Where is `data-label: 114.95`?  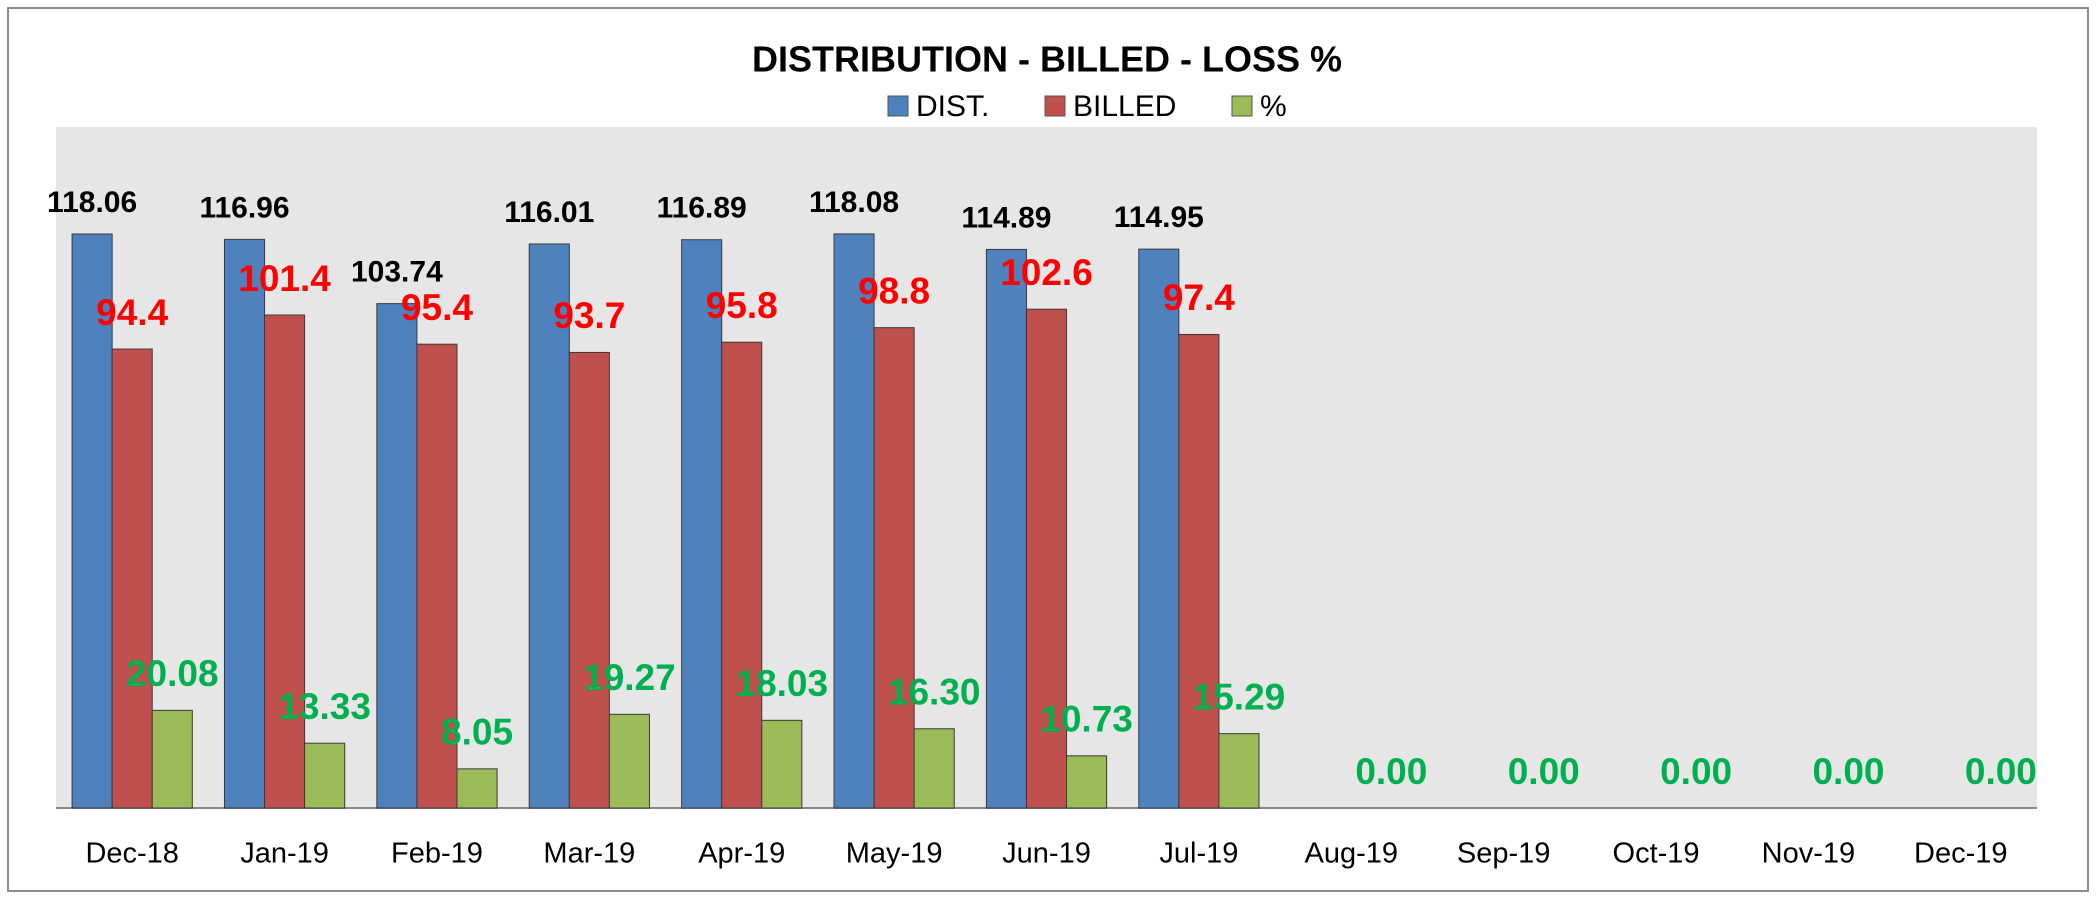
data-label: 114.95 is located at coordinates (1159, 217).